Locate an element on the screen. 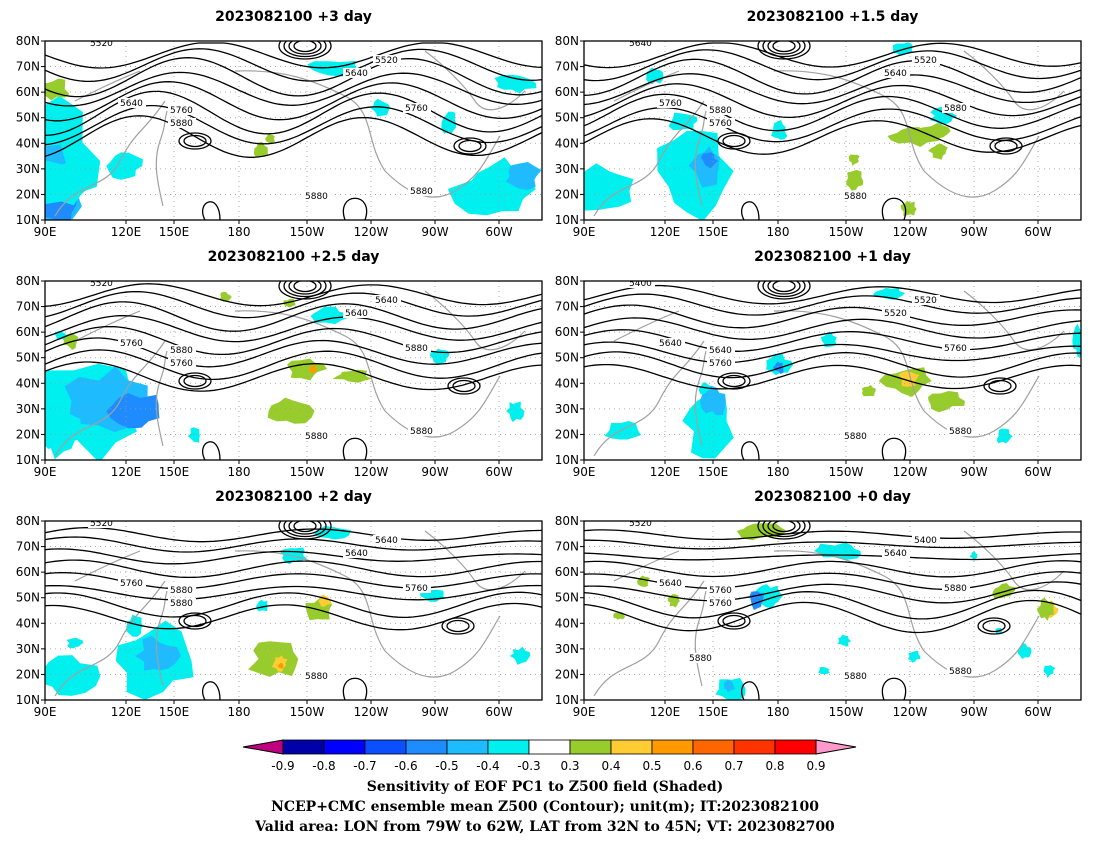 Image resolution: width=1100 pixels, height=850 pixels. colorbar-tick-label: -0.9 is located at coordinates (282, 766).